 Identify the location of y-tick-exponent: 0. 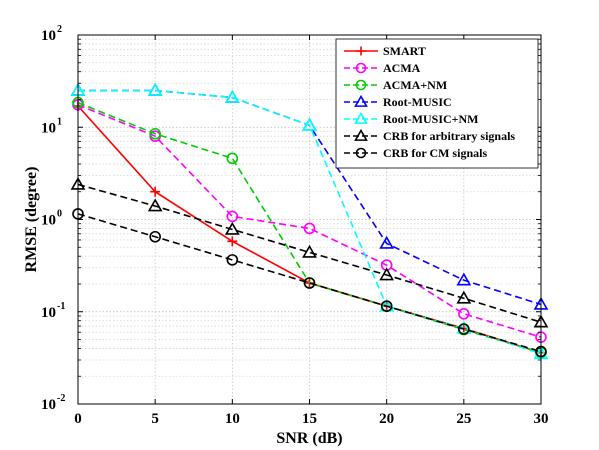
(59, 214).